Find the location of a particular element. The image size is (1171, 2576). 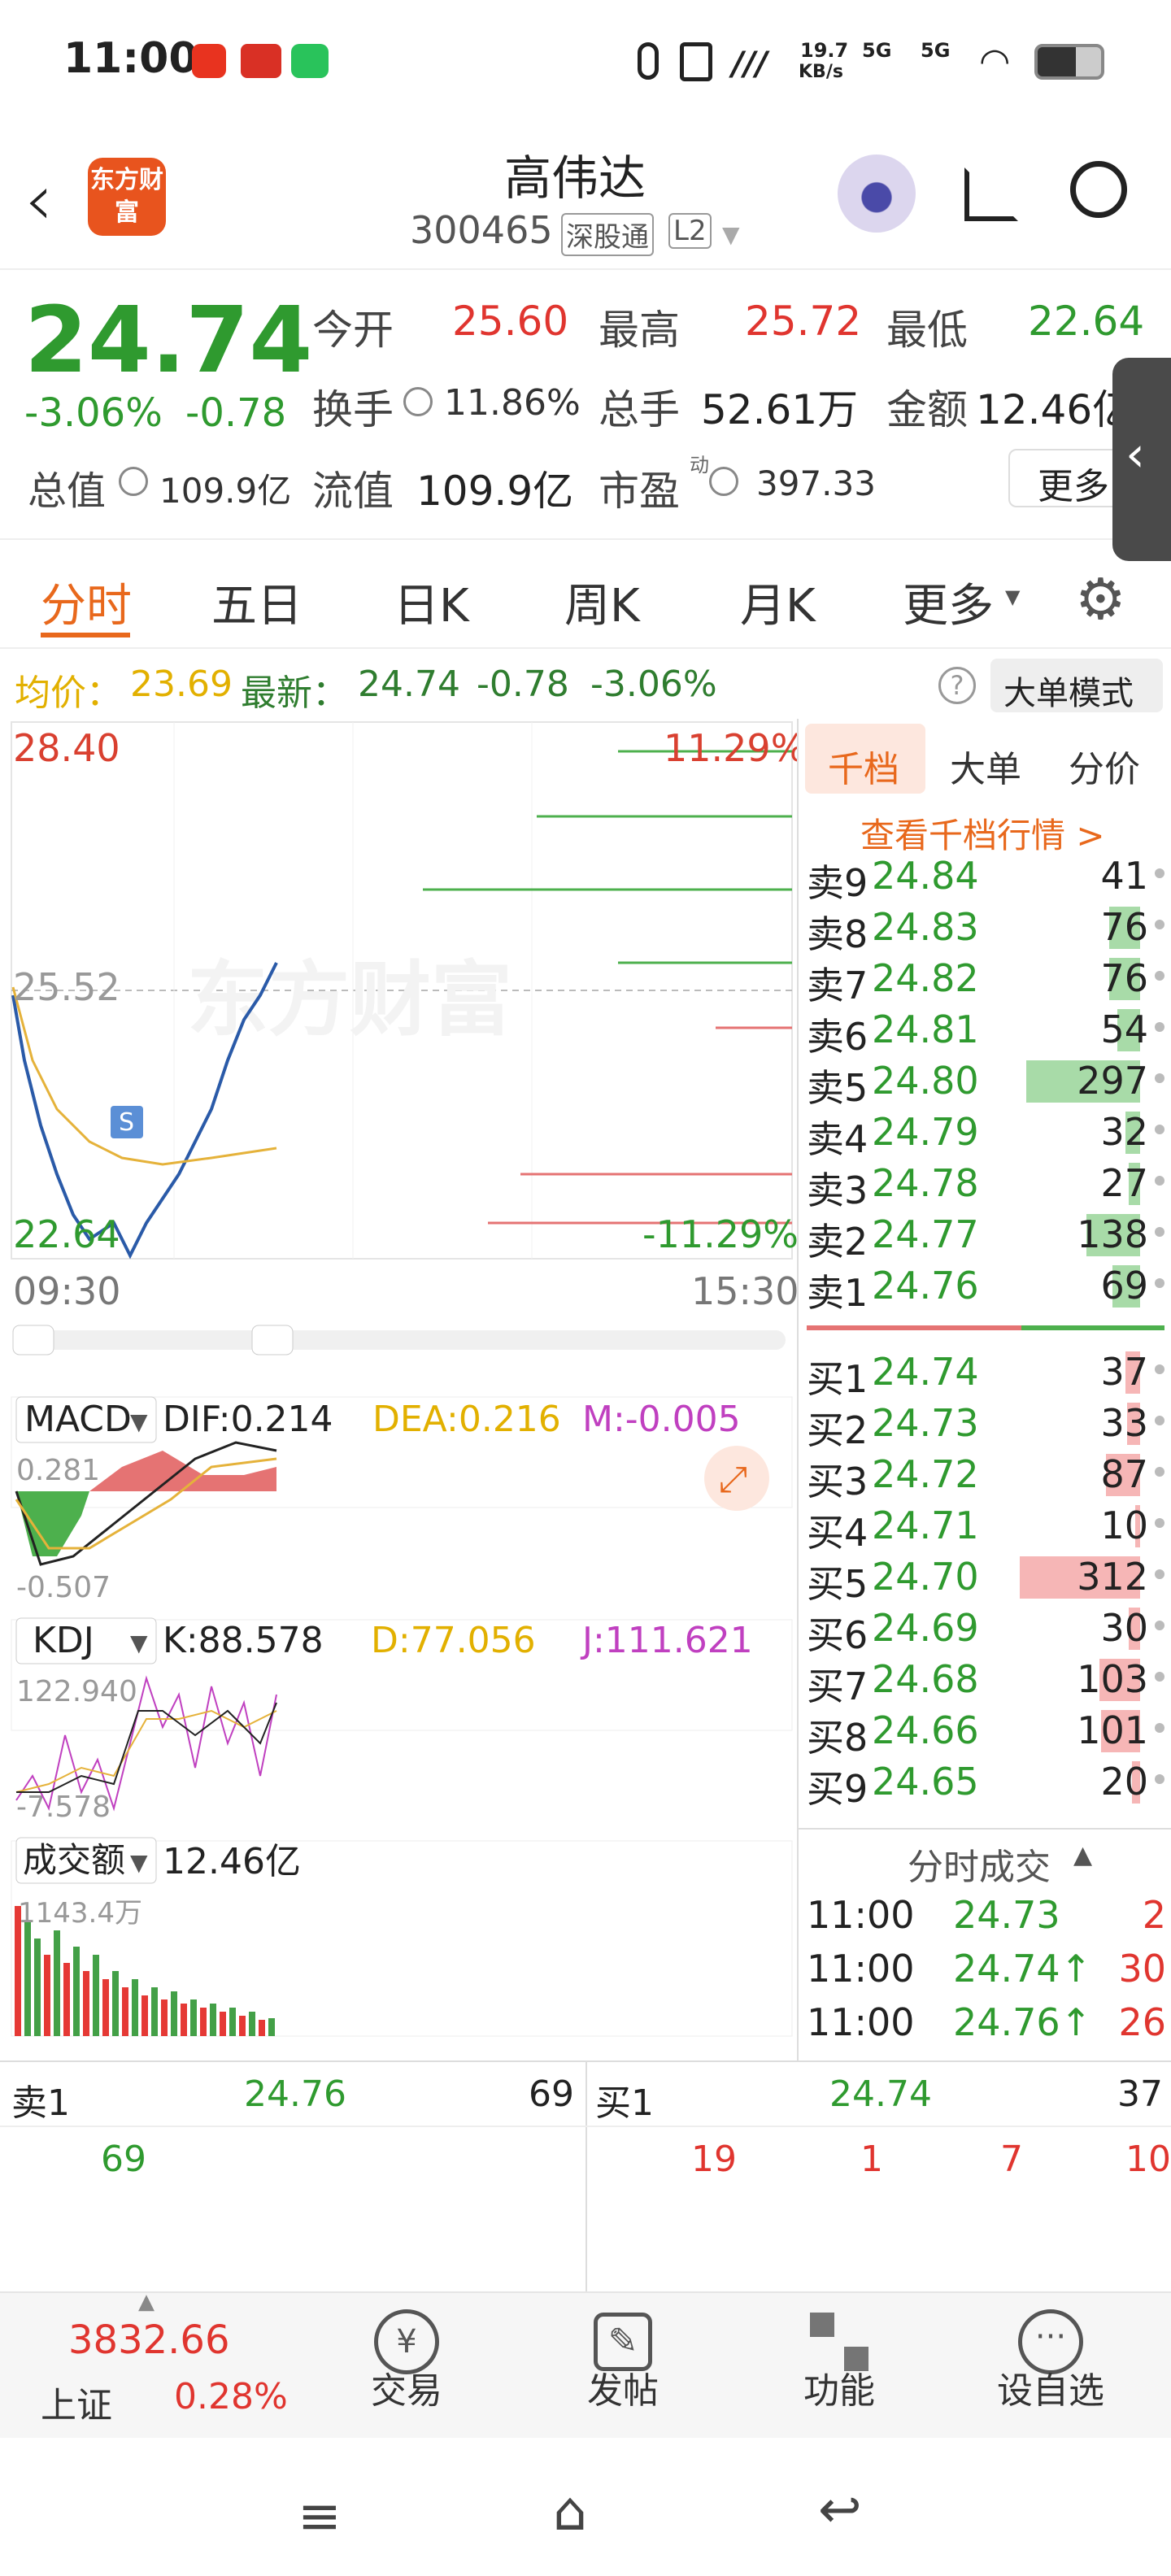

more-button: 更多 is located at coordinates (1073, 478).